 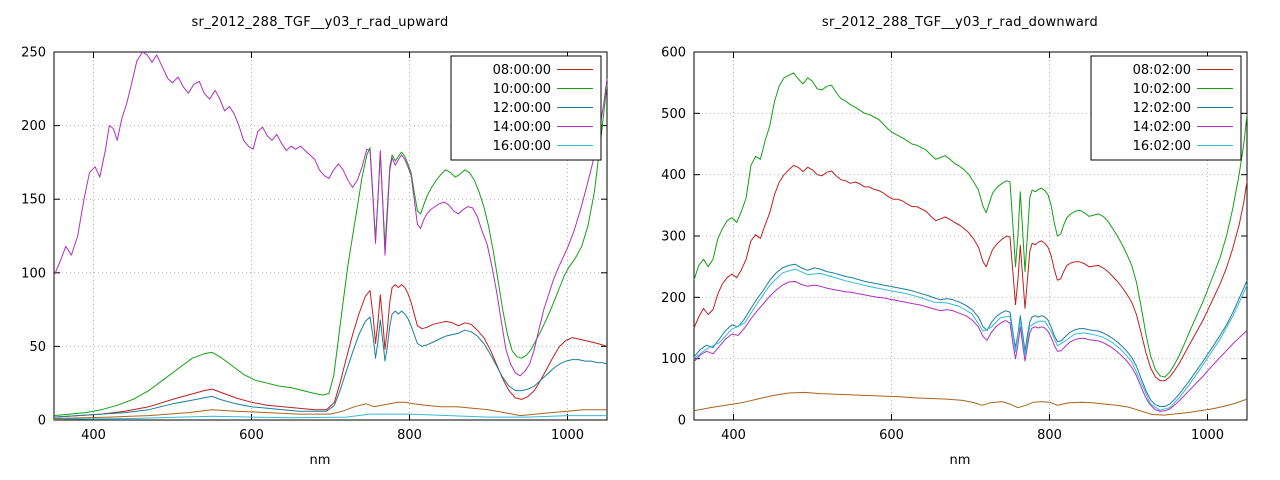 I want to click on y-tick-label: 400, so click(x=673, y=175).